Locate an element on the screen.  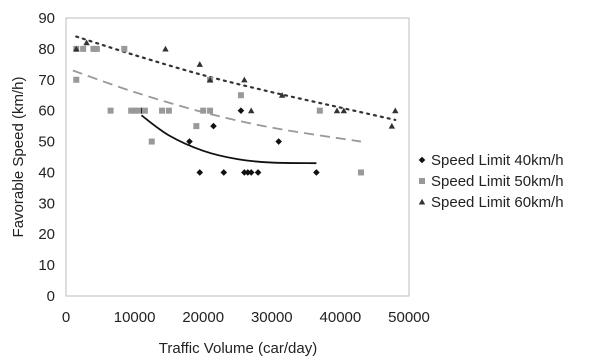
legend-label-2: Speed Limit 50km/h is located at coordinates (497, 181).